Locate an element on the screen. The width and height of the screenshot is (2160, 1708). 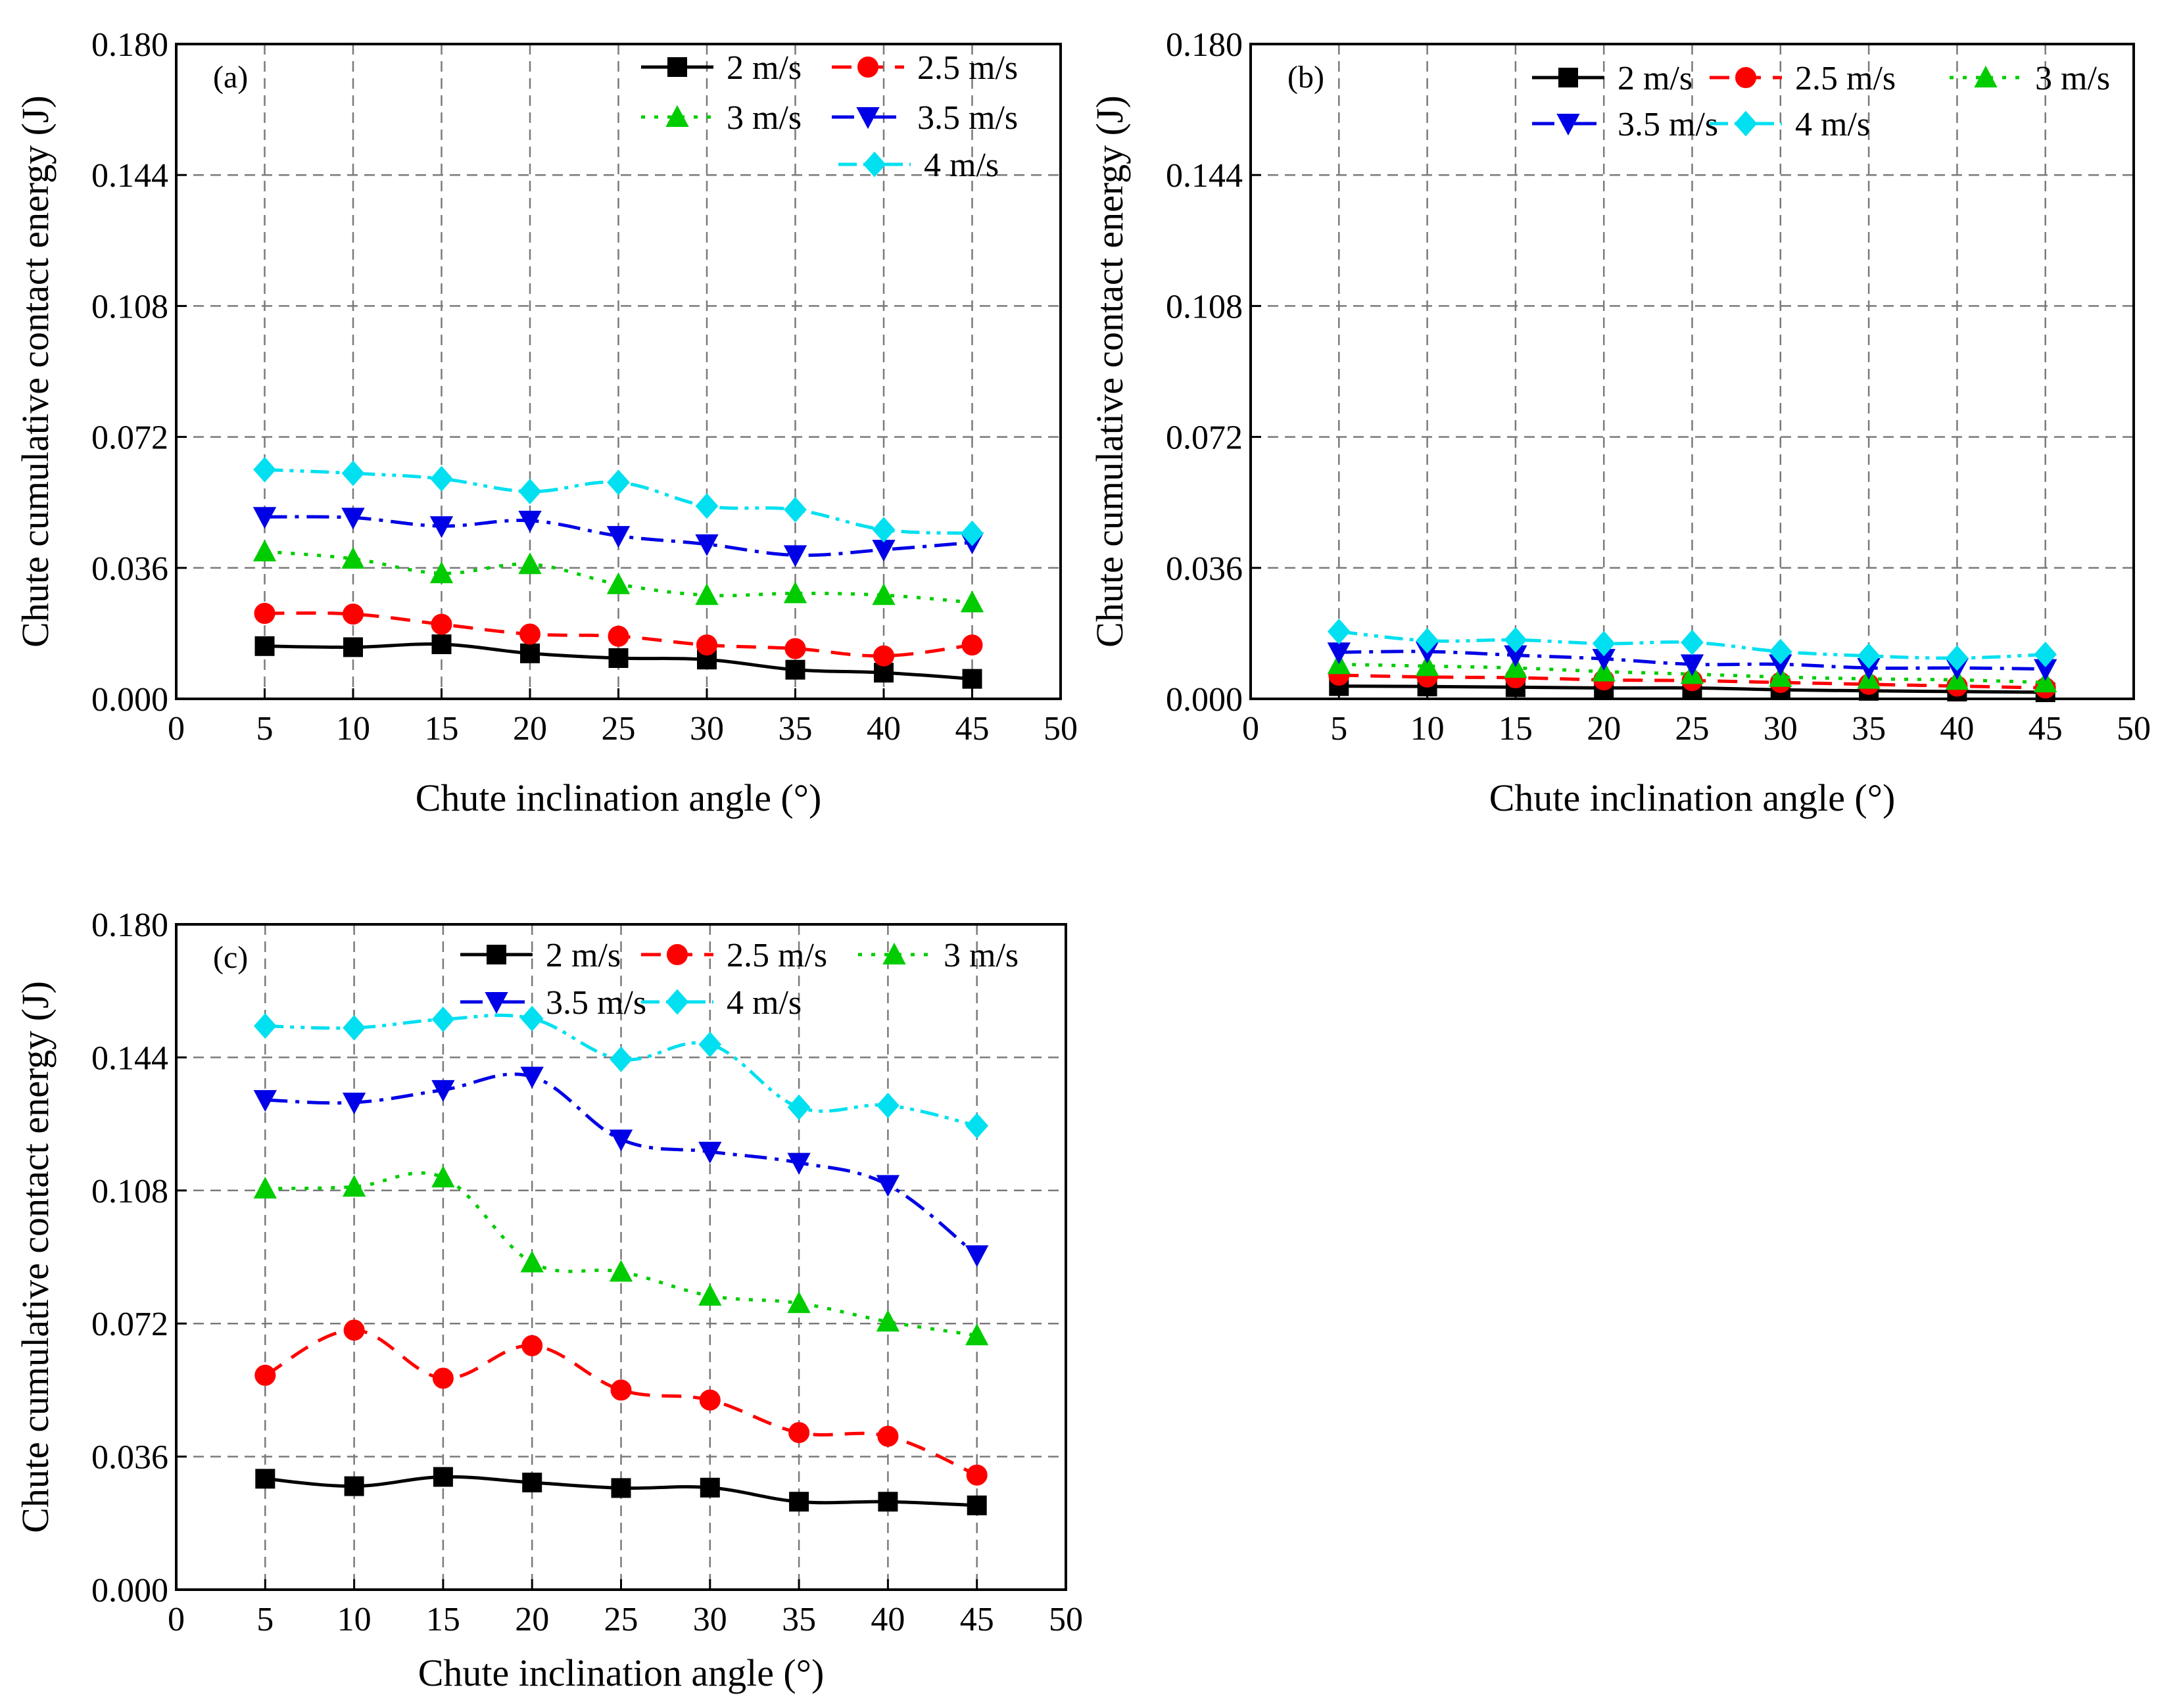
y-tick-label: 0.036 is located at coordinates (1204, 569).